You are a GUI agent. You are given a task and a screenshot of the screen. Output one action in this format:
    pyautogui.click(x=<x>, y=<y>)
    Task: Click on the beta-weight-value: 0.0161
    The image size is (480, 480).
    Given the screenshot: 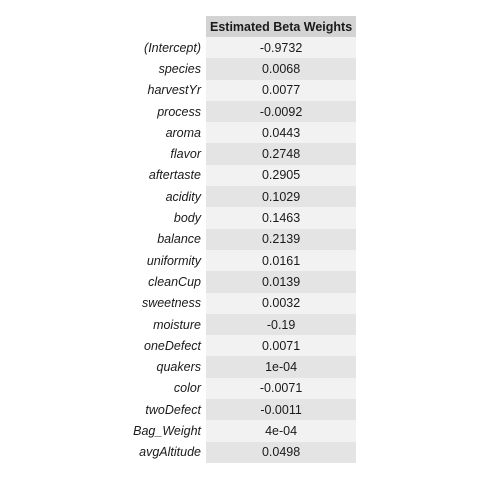 What is the action you would take?
    pyautogui.click(x=281, y=260)
    